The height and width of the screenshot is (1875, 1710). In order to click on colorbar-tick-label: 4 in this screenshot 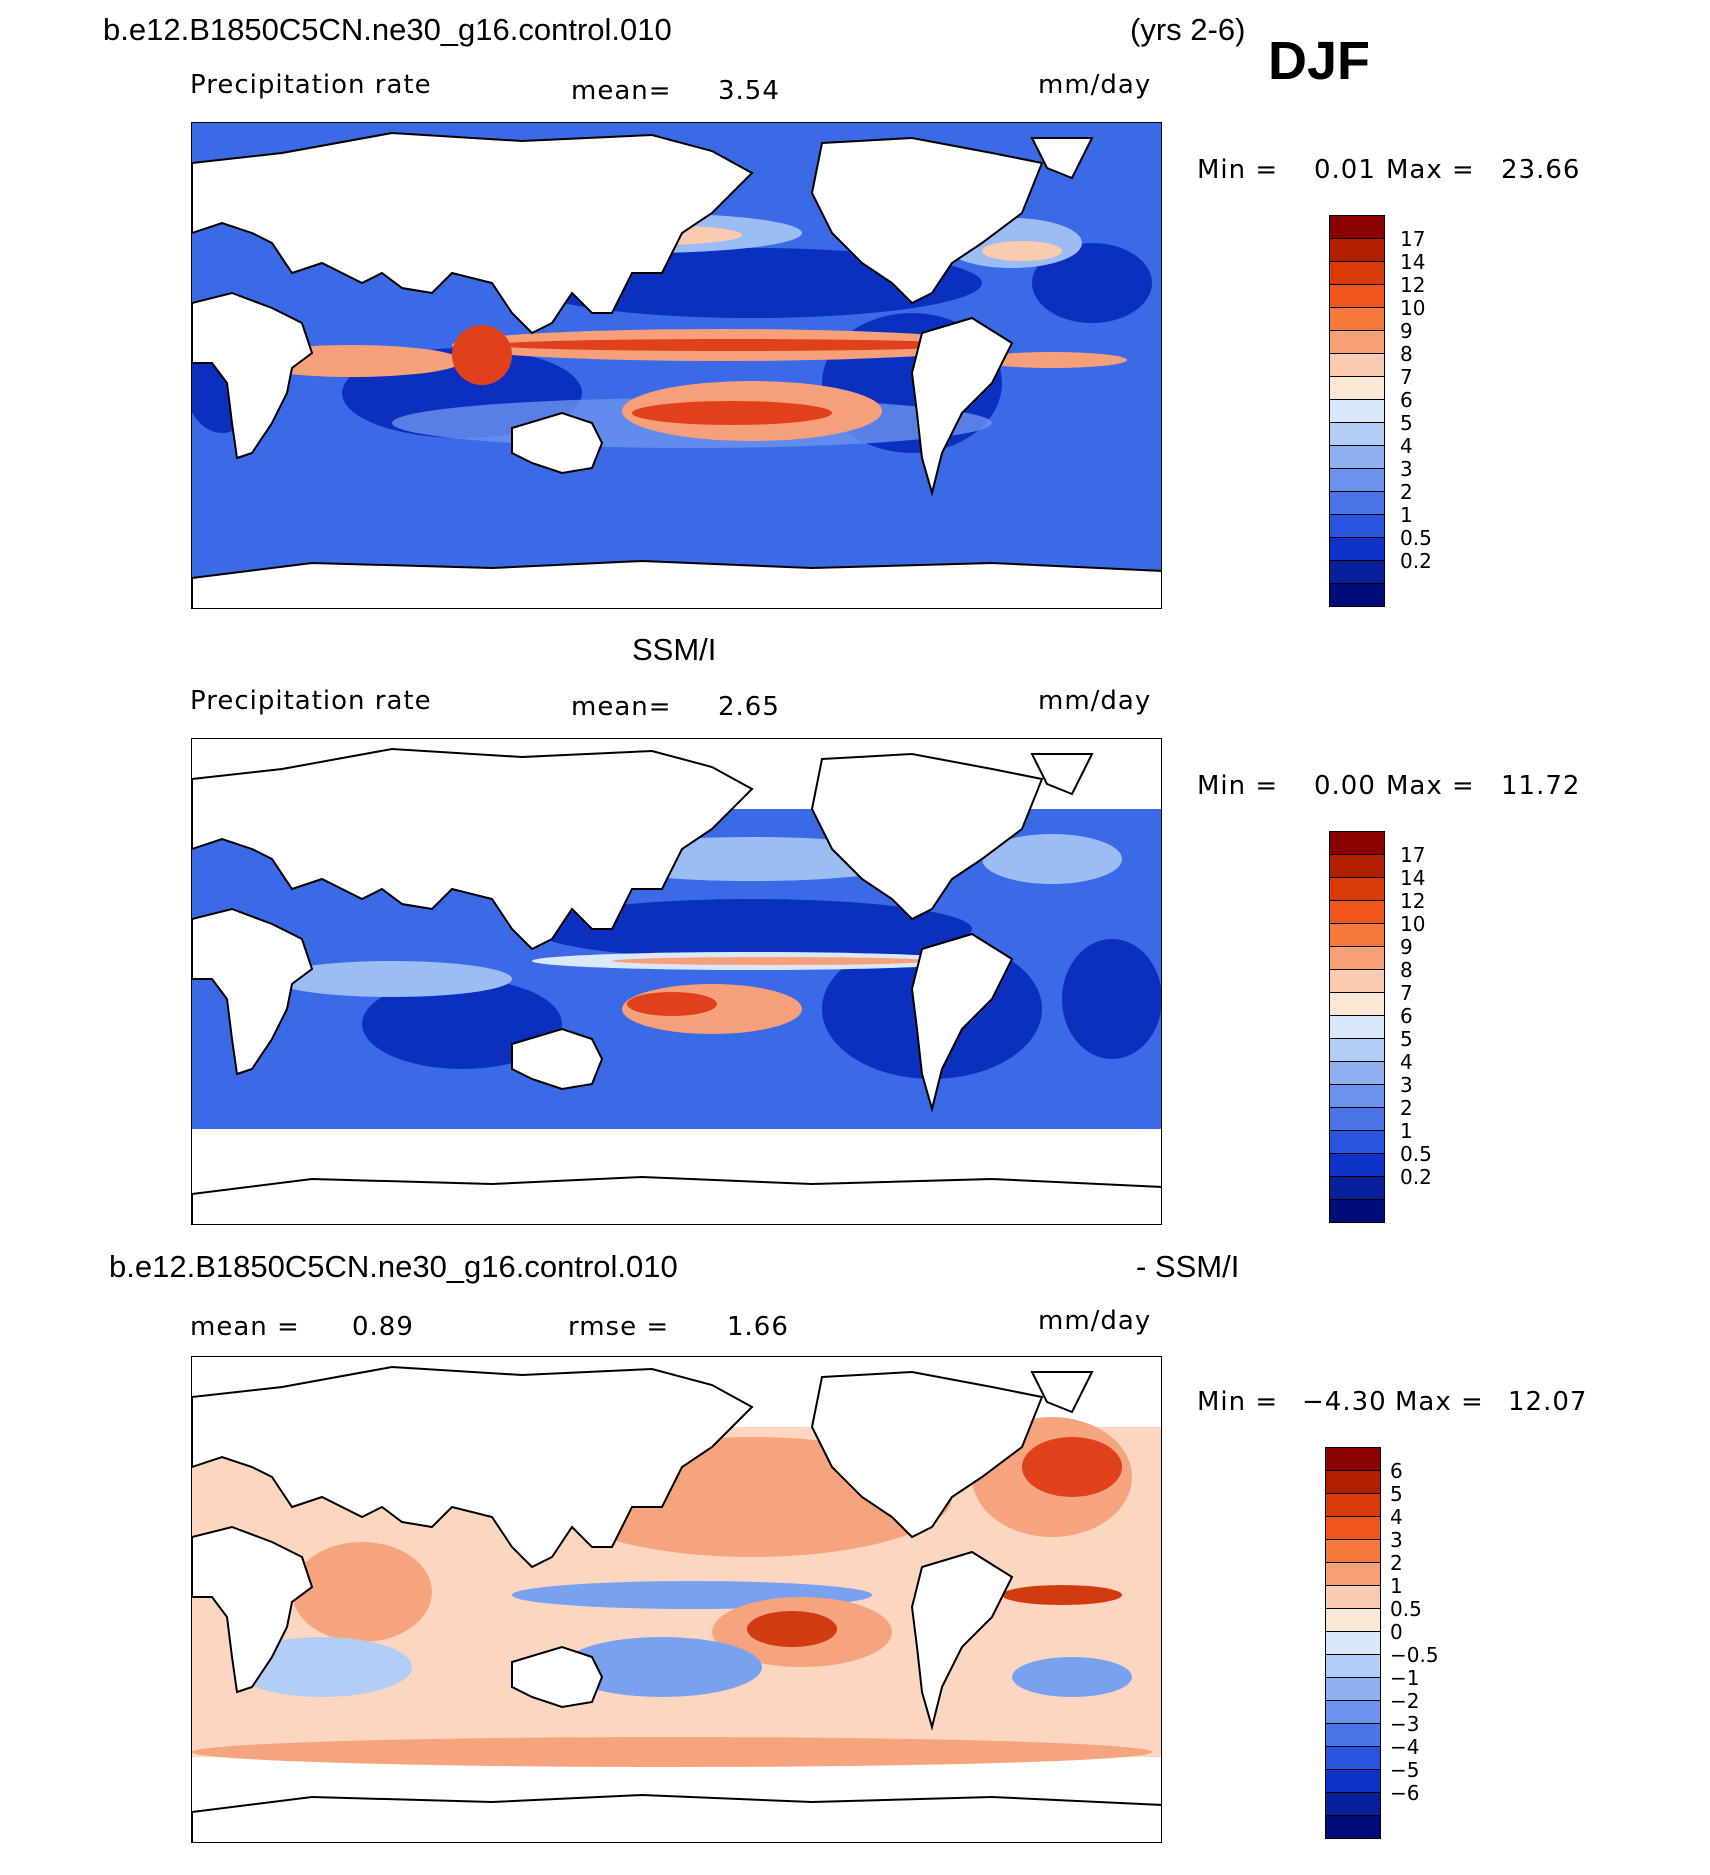, I will do `click(1396, 1517)`.